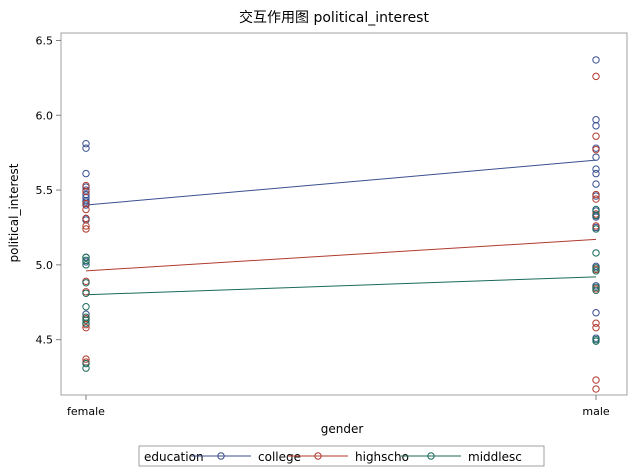 This screenshot has height=472, width=634. Describe the element at coordinates (45, 265) in the screenshot. I see `y-tick-label: 5.0` at that location.